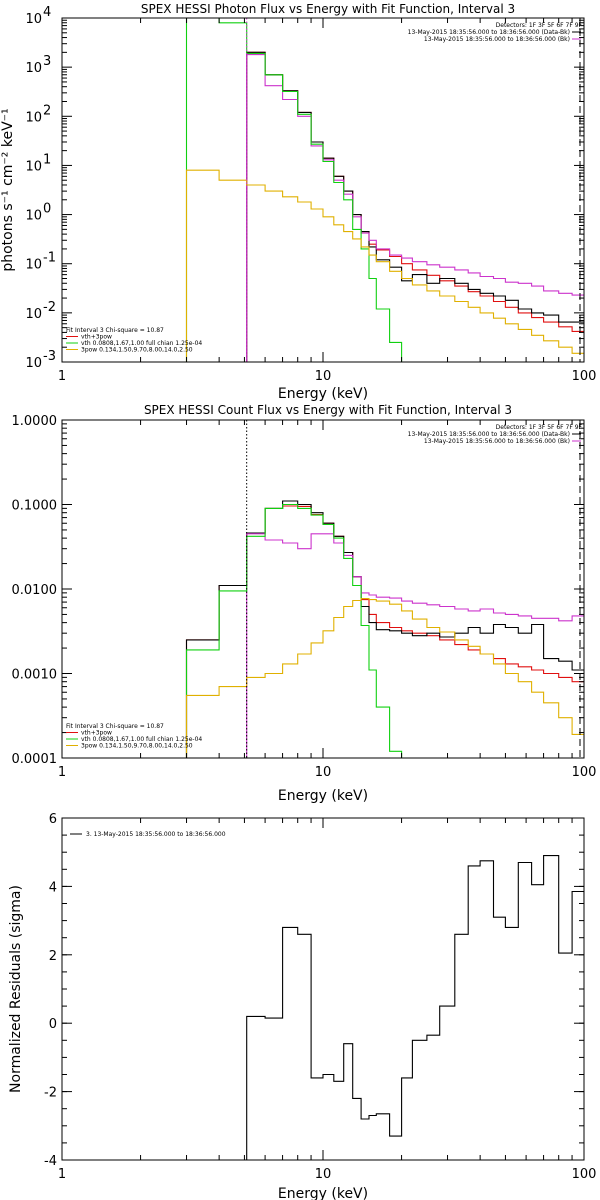 This screenshot has height=1200, width=600. What do you see at coordinates (35, 590) in the screenshot?
I see `y-tick-label: 0.0100` at bounding box center [35, 590].